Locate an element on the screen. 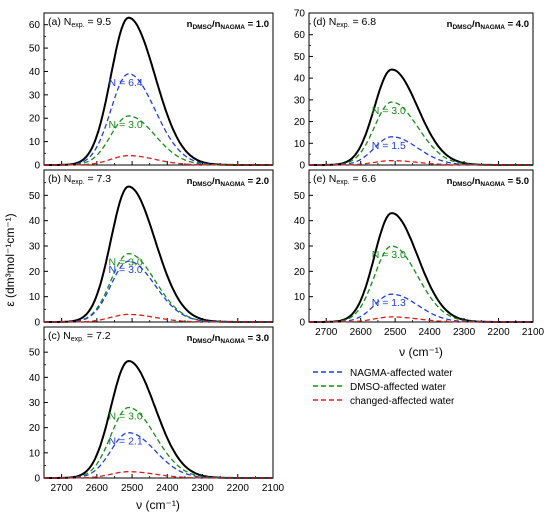 The image size is (550, 519). ratio-part: = 3.0 is located at coordinates (257, 338).